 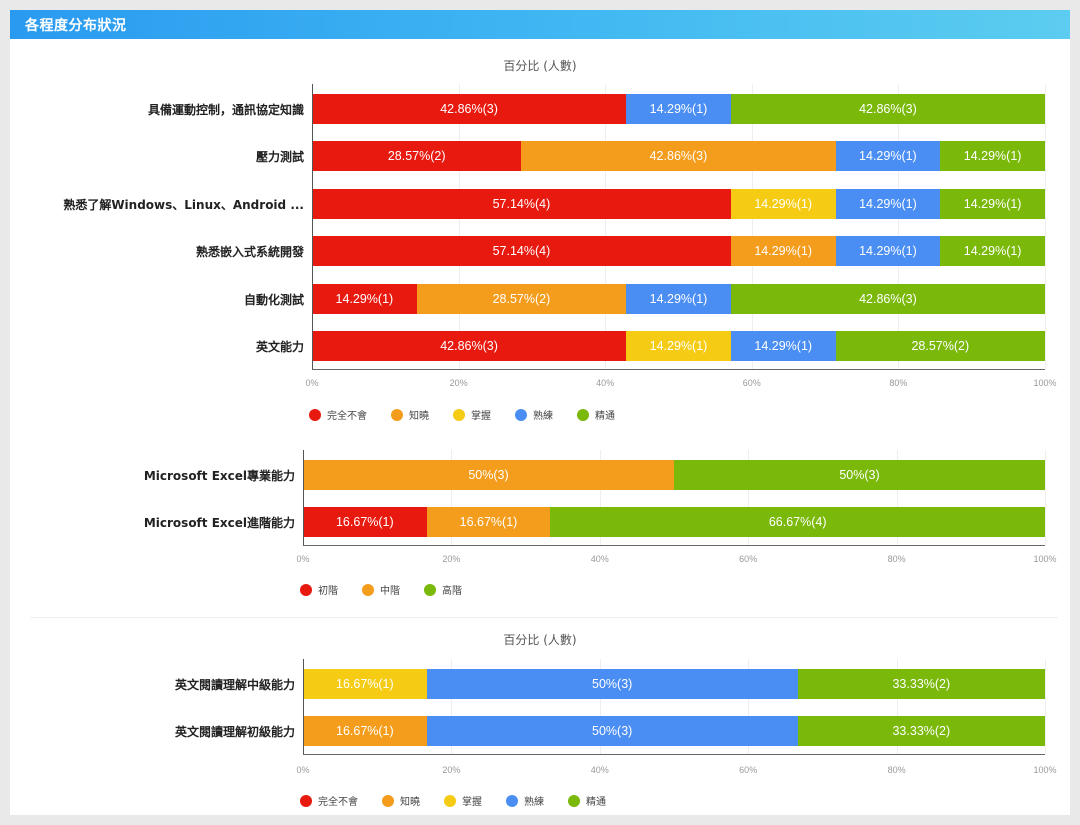 I want to click on x-tick-label: 0%, so click(x=303, y=559).